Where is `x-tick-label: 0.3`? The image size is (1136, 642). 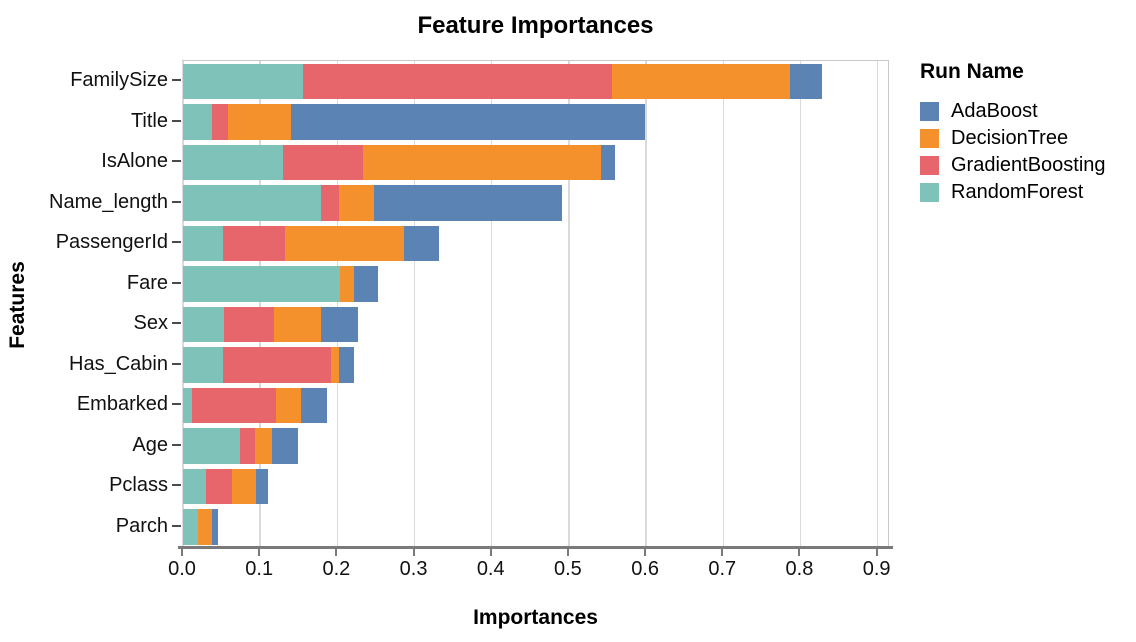 x-tick-label: 0.3 is located at coordinates (413, 569).